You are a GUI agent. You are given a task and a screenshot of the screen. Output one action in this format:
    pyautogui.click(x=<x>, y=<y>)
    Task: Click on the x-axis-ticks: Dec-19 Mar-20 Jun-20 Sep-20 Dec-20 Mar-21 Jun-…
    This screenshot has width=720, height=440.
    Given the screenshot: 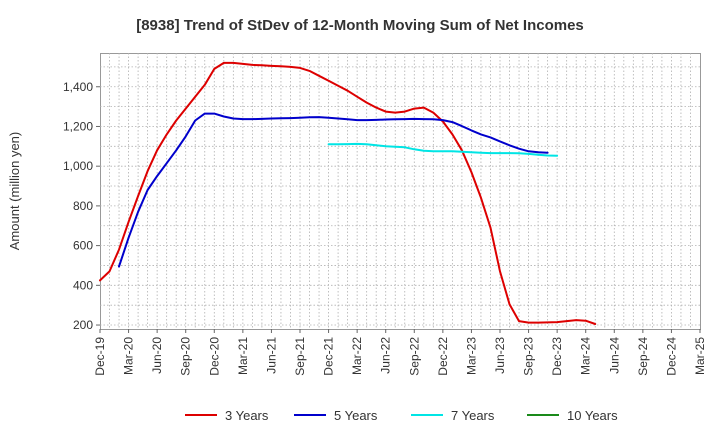 What is the action you would take?
    pyautogui.click(x=400, y=352)
    